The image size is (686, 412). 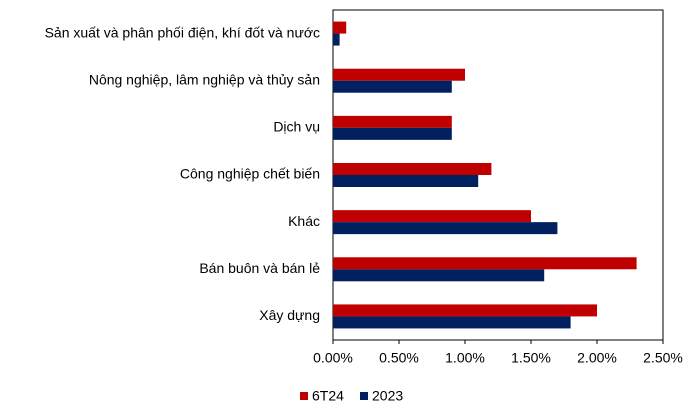 I want to click on x-tick-label: 1.00%, so click(x=465, y=358).